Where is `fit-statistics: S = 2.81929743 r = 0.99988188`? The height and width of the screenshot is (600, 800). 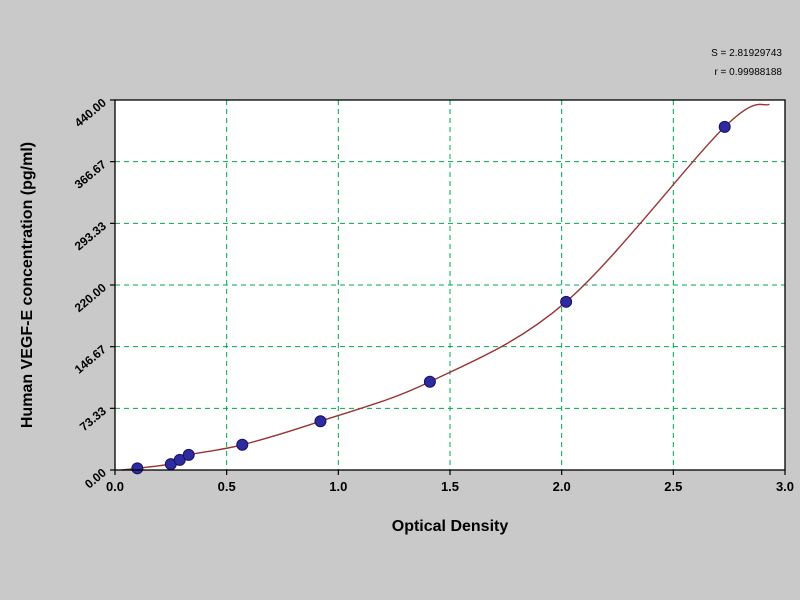 fit-statistics: S = 2.81929743 r = 0.99988188 is located at coordinates (746, 63).